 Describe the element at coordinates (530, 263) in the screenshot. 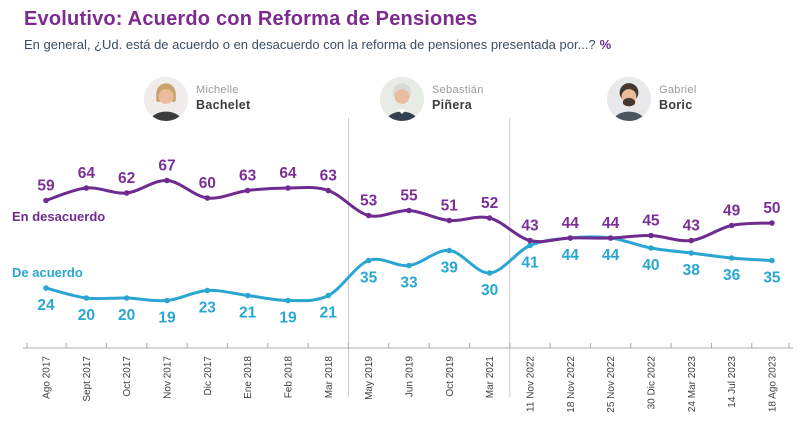

I see `data-label-de-acuerdo: 41` at that location.